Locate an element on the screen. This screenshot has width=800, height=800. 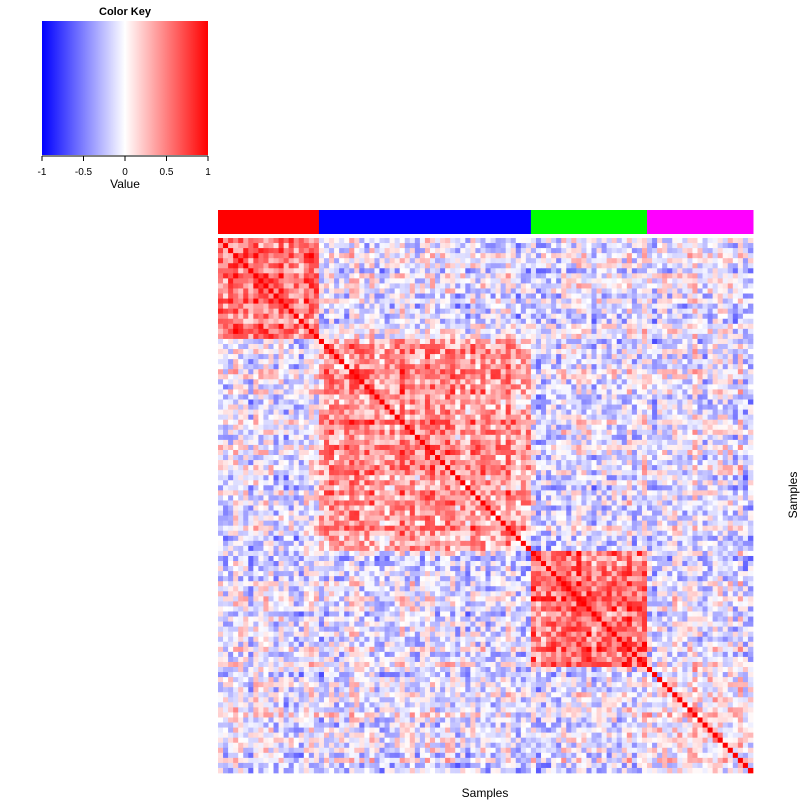
color-key-gradient is located at coordinates (125, 88).